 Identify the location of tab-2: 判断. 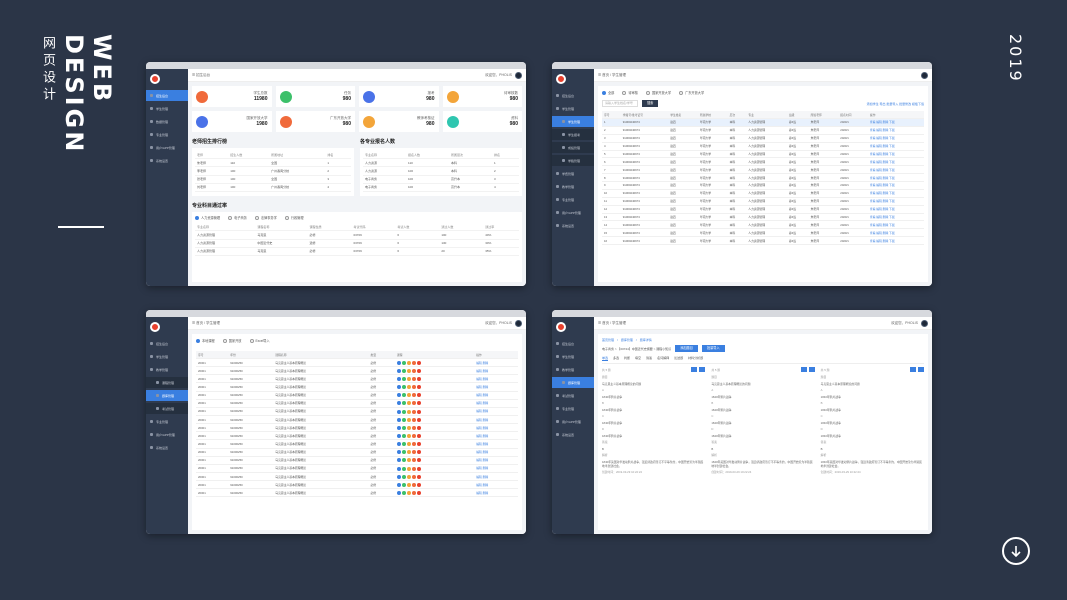
(627, 358).